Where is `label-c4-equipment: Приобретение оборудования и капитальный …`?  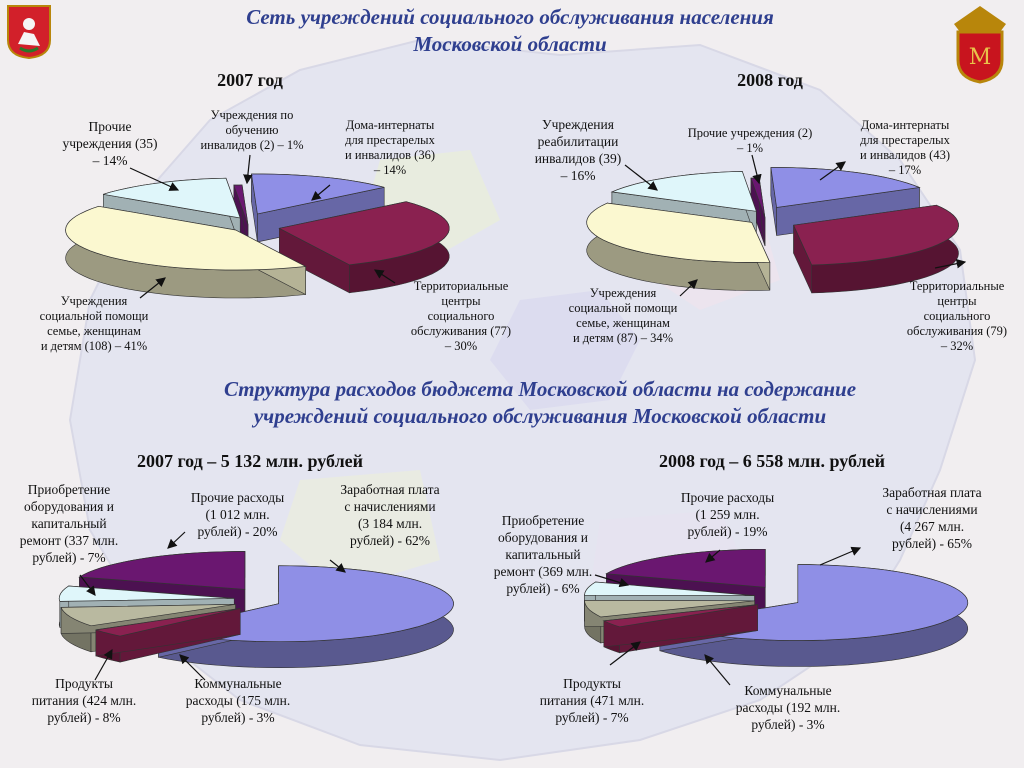
label-c4-equipment: Приобретение оборудования и капитальный … is located at coordinates (543, 554).